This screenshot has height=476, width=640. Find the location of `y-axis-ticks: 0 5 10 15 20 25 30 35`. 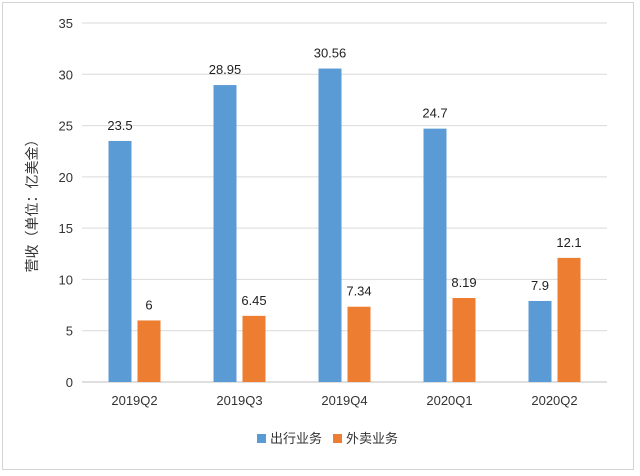

y-axis-ticks: 0 5 10 15 20 25 30 35 is located at coordinates (66, 203).